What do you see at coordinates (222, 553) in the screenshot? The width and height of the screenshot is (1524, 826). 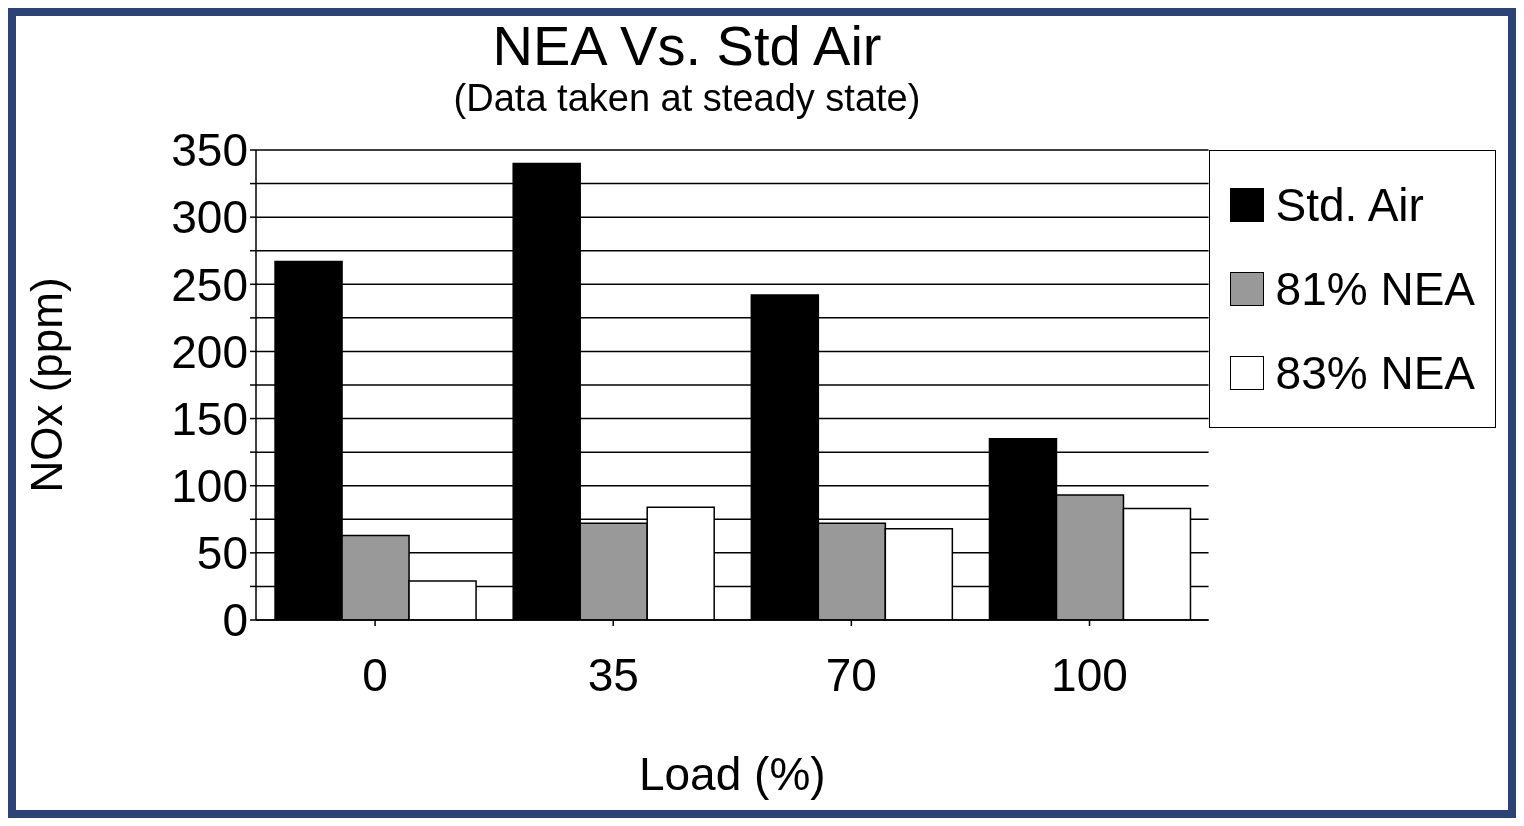 I see `y-tick-label: 50` at bounding box center [222, 553].